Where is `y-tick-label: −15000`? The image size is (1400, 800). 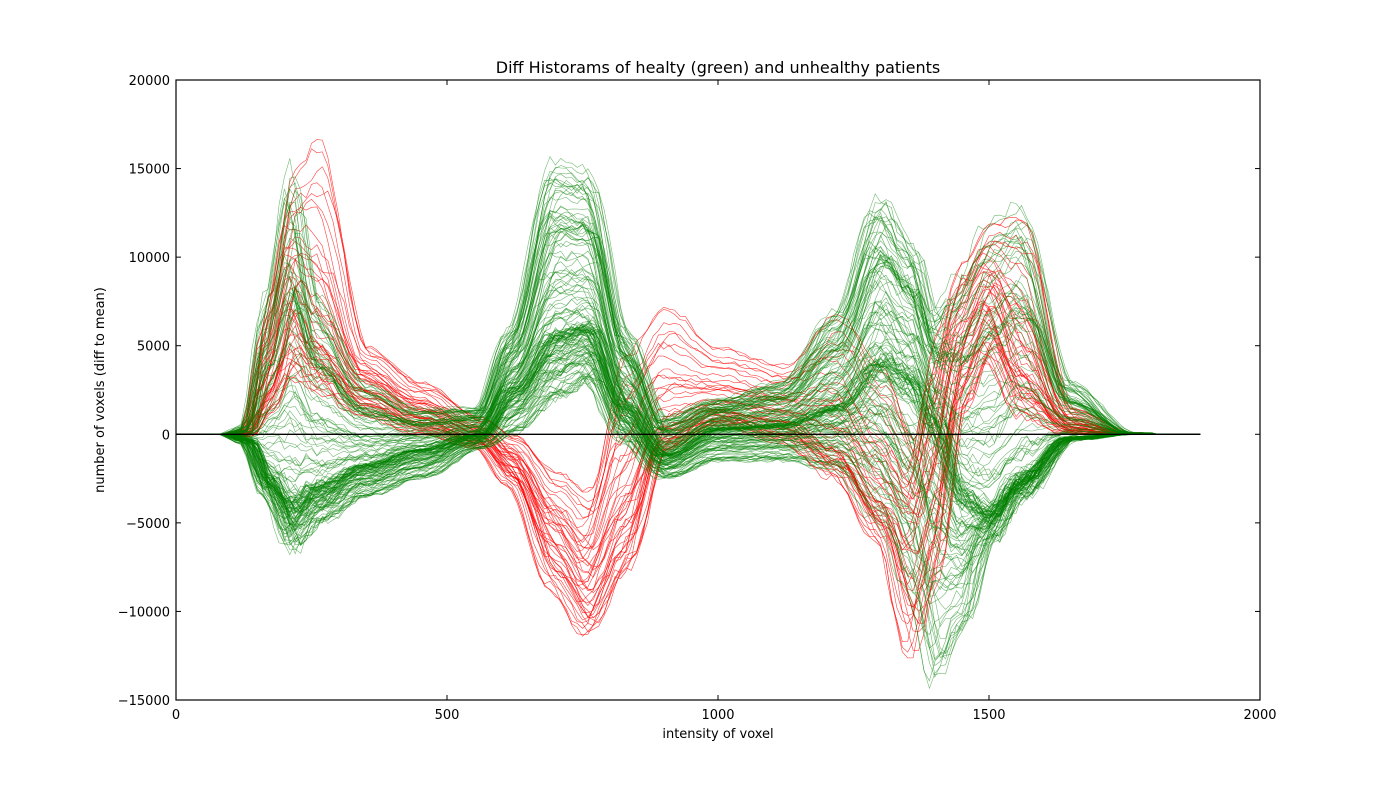 y-tick-label: −15000 is located at coordinates (144, 701).